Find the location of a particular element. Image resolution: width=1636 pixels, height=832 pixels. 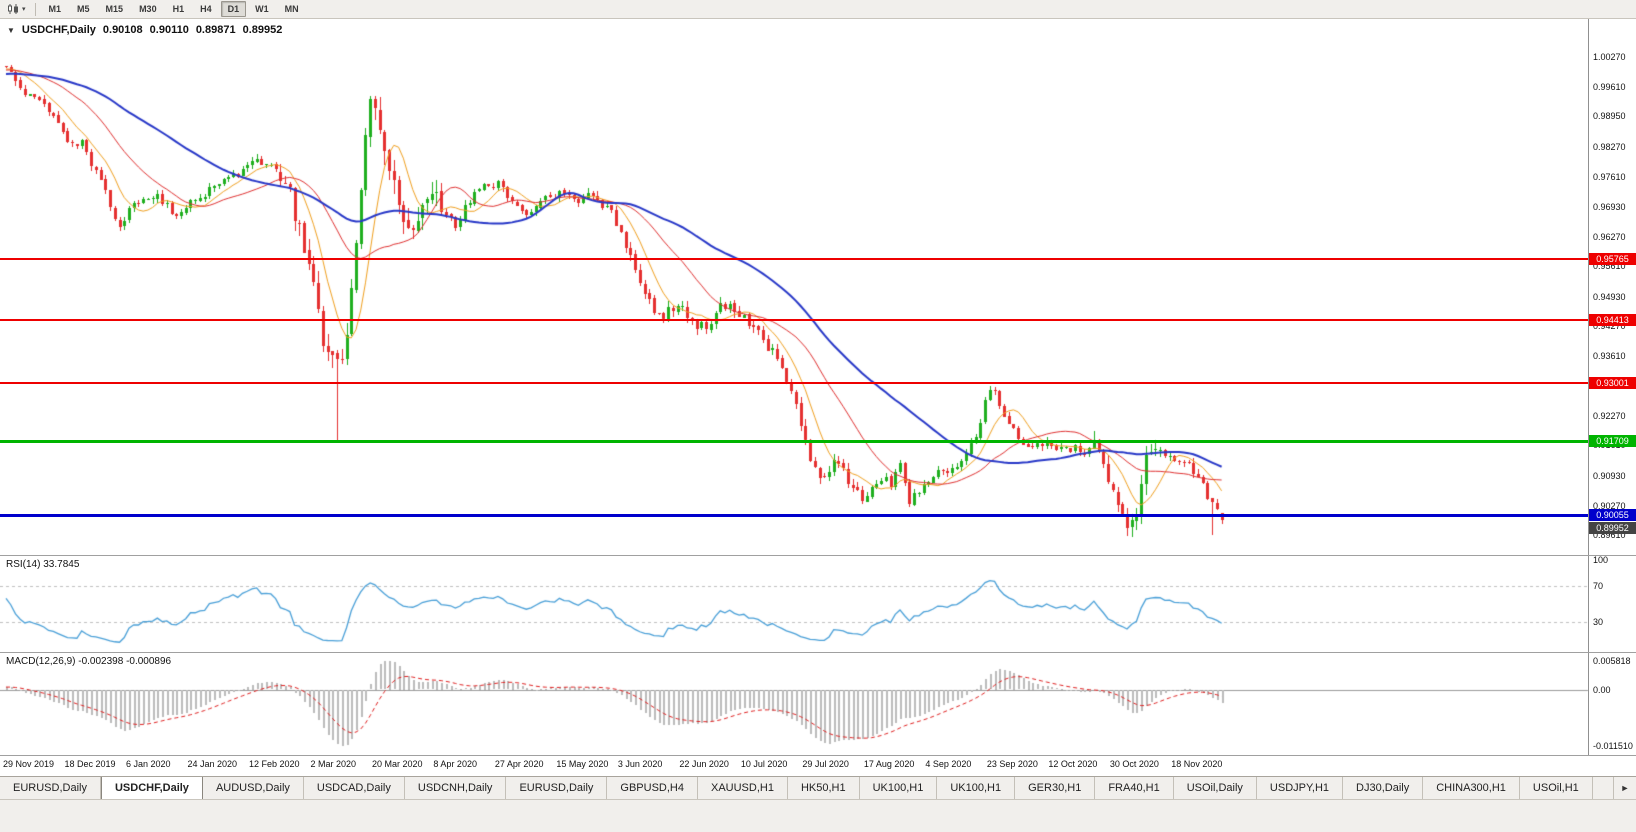

chart-tab-14-usdjpy-h1: USDJPY,H1 is located at coordinates (1300, 788).